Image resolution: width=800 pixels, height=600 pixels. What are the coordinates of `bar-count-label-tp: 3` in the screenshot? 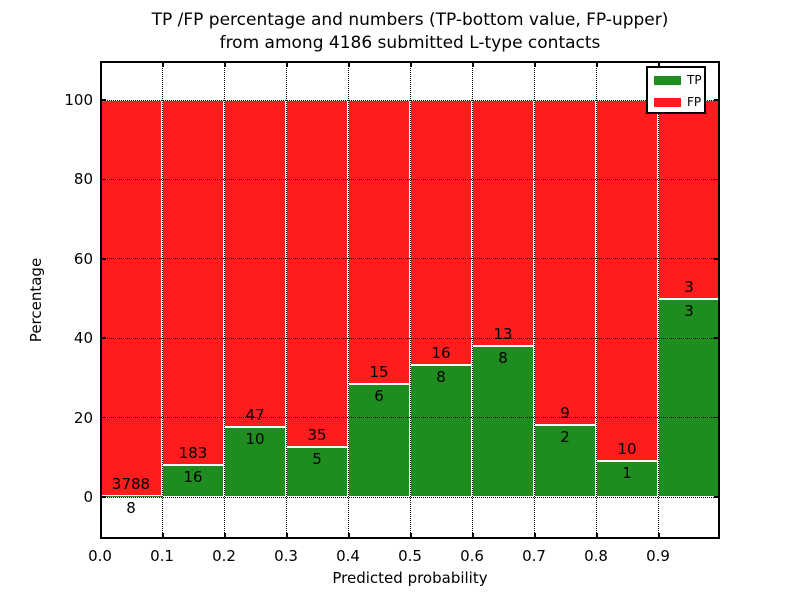 It's located at (689, 310).